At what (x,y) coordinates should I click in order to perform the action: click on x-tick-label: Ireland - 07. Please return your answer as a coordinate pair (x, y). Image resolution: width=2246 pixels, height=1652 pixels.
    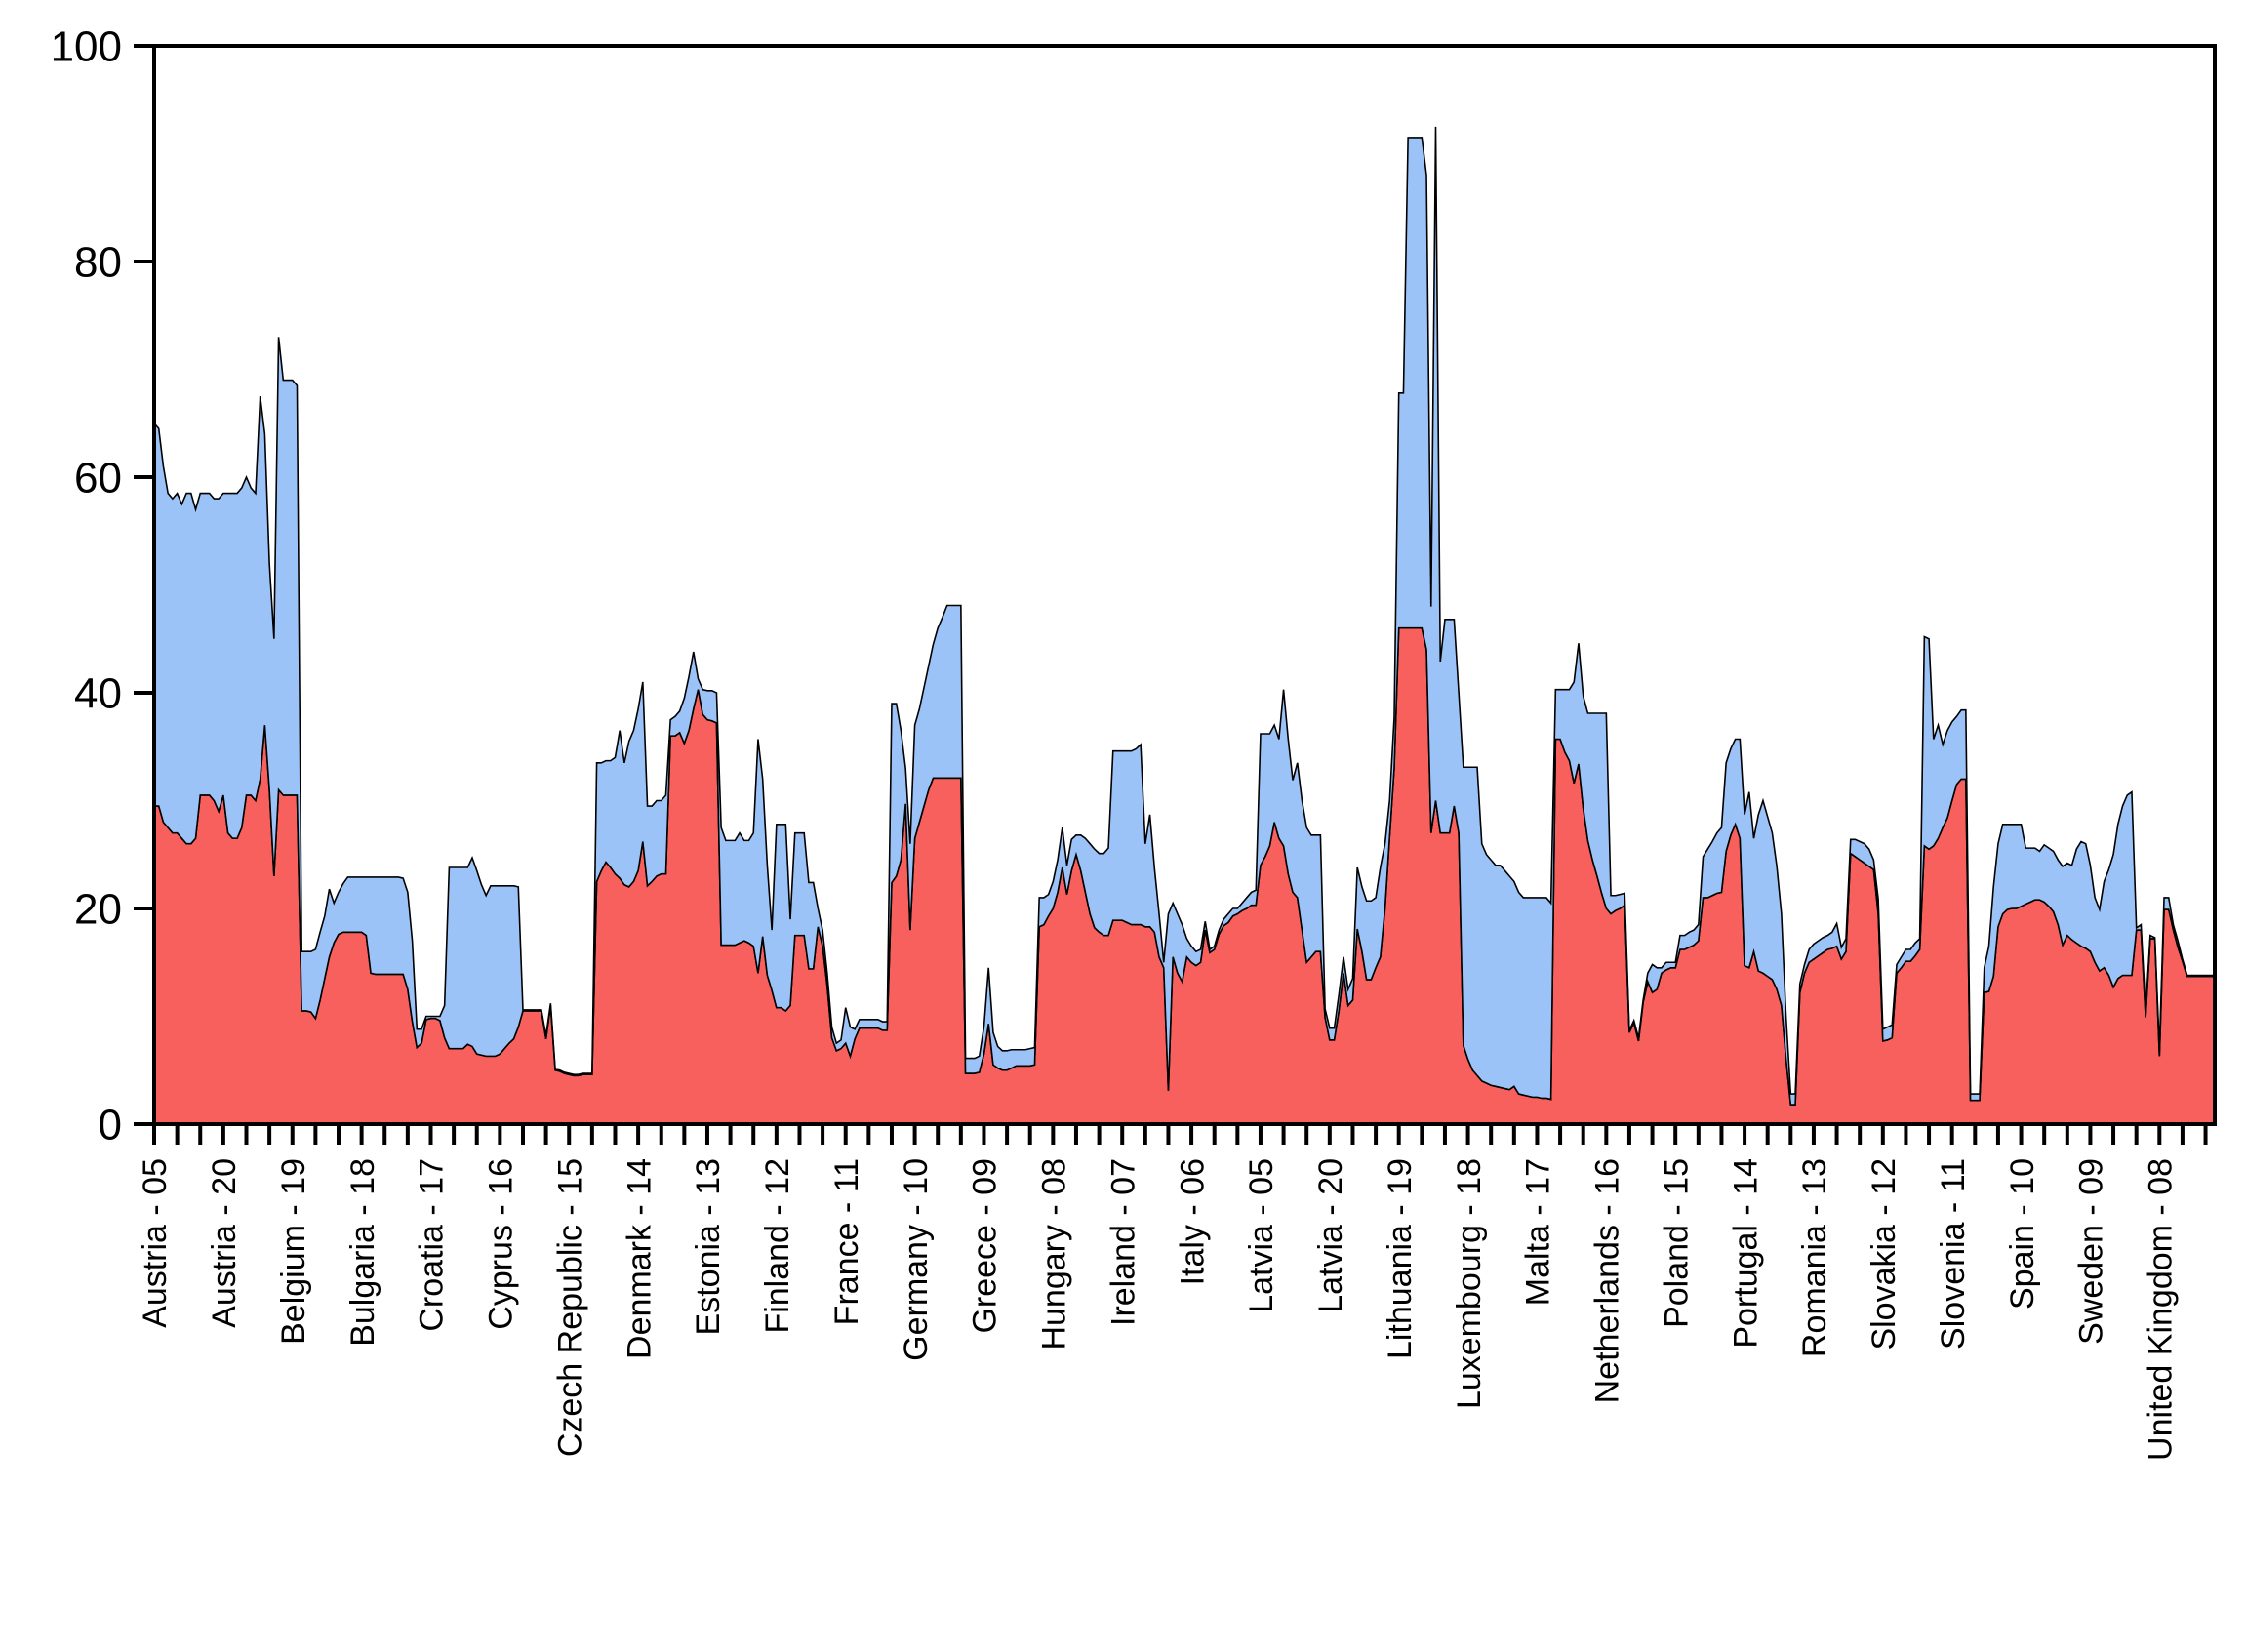
    Looking at the image, I should click on (1123, 1242).